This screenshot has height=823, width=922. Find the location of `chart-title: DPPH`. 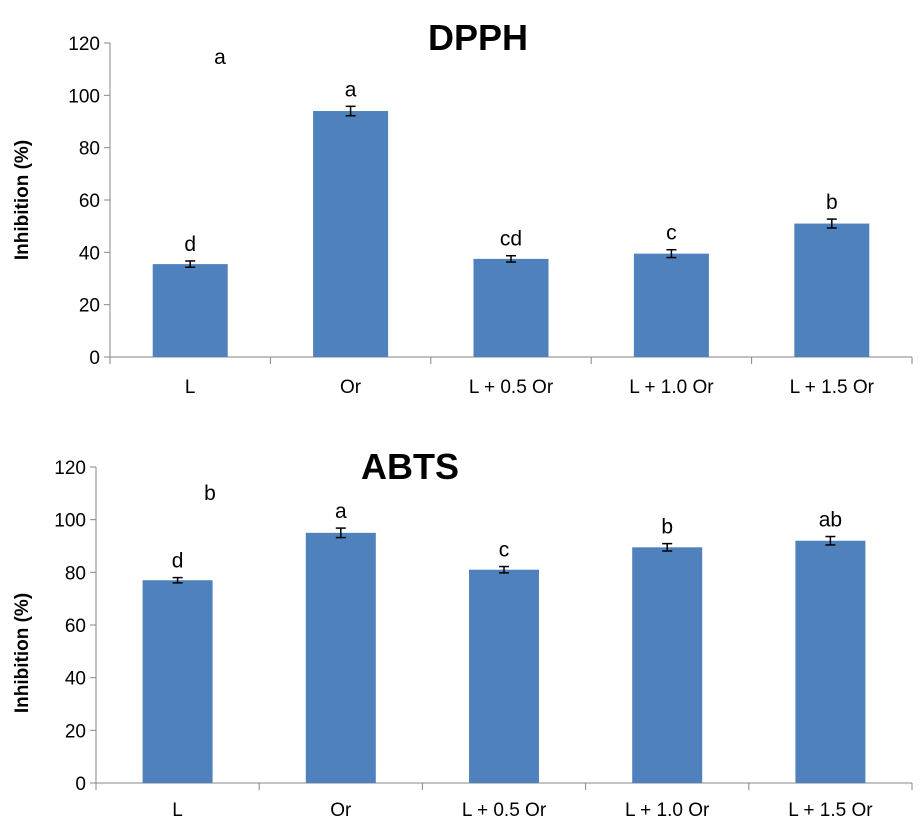

chart-title: DPPH is located at coordinates (478, 37).